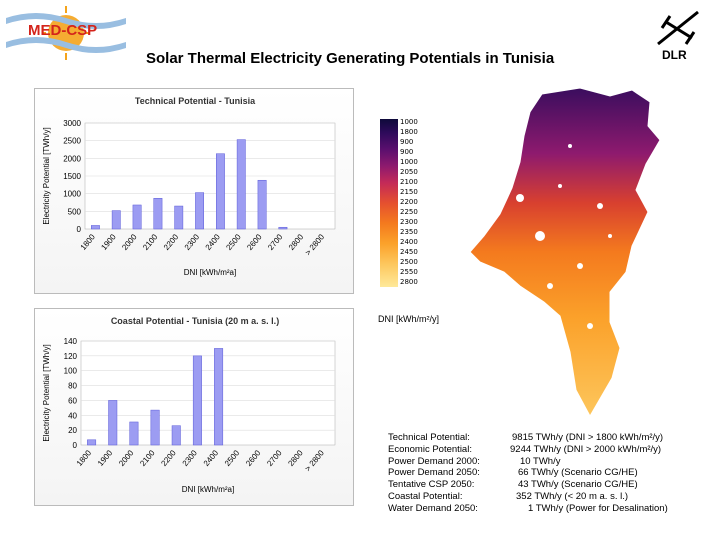 The width and height of the screenshot is (720, 540). Describe the element at coordinates (409, 272) in the screenshot. I see `legend-tick-label: 2550` at that location.